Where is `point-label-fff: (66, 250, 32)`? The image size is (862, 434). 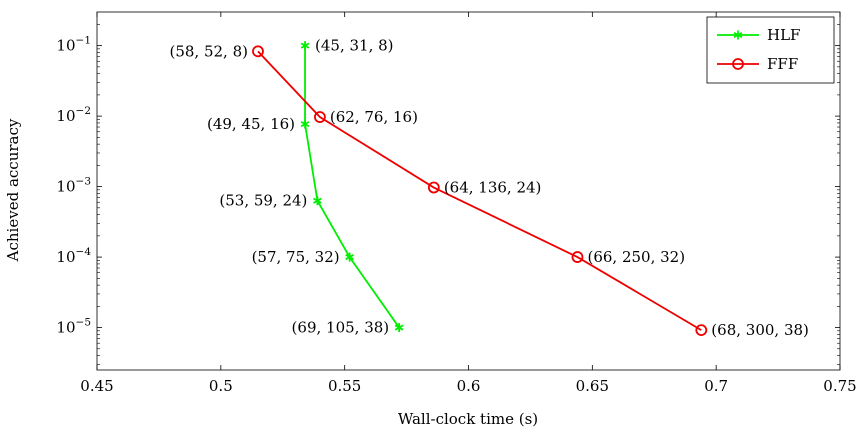 point-label-fff: (66, 250, 32) is located at coordinates (636, 257).